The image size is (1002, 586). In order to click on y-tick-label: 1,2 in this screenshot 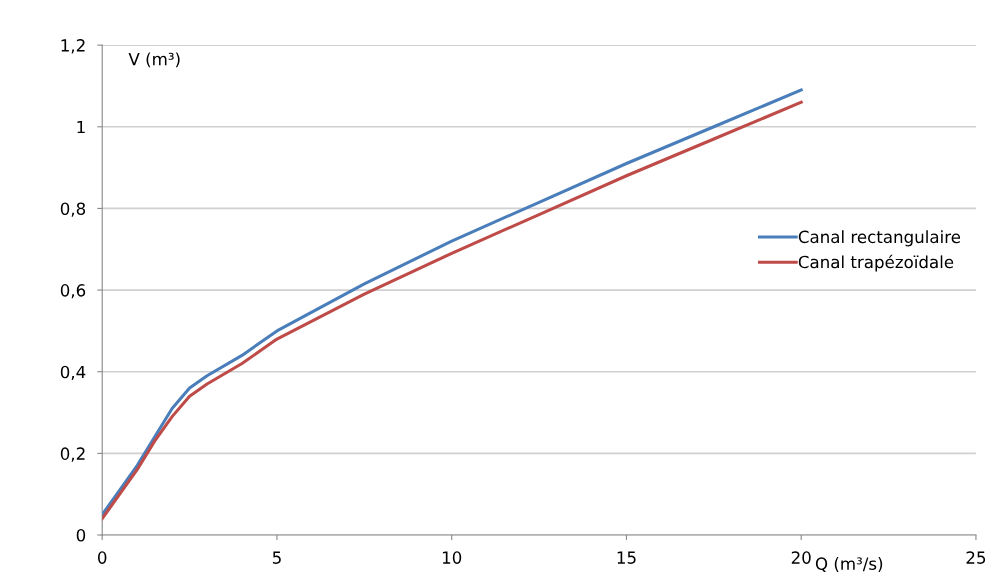, I will do `click(73, 46)`.